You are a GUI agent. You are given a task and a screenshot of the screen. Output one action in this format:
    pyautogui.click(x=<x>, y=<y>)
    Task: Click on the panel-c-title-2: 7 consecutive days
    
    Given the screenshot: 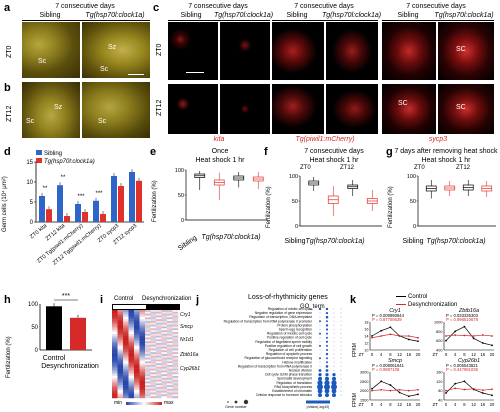 What is the action you would take?
    pyautogui.click(x=324, y=6)
    